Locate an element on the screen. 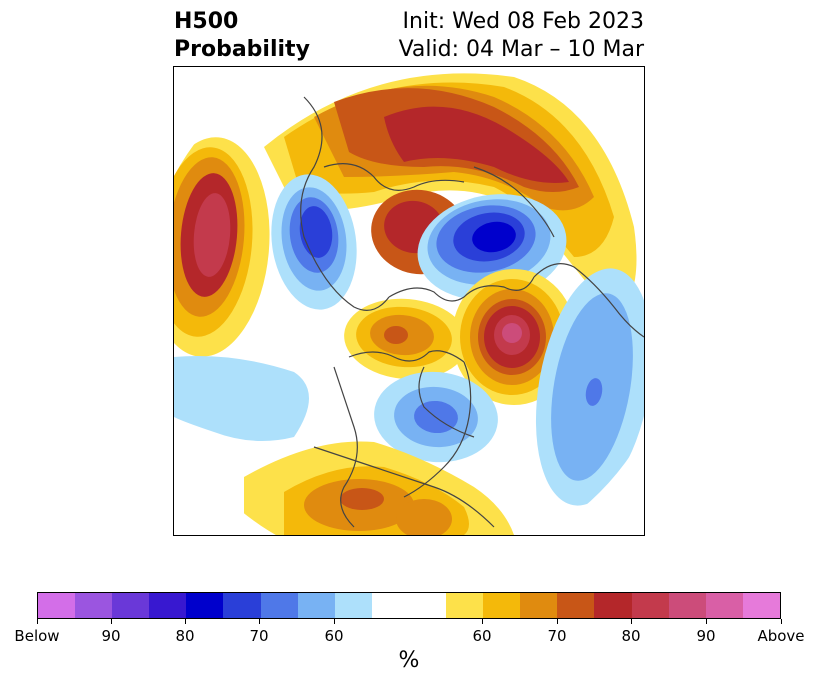 The width and height of the screenshot is (819, 686). map-title-left: H500 Probability is located at coordinates (242, 36).